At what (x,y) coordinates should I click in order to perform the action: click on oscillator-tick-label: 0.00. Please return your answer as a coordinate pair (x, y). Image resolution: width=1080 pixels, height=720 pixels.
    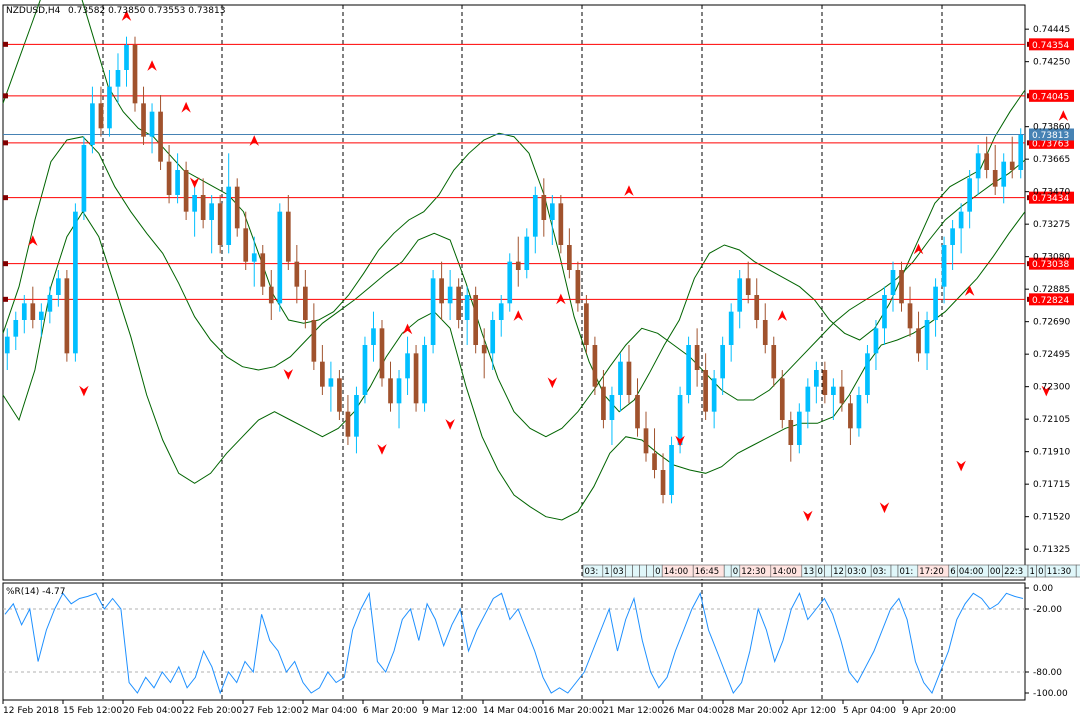
    Looking at the image, I should click on (1043, 589).